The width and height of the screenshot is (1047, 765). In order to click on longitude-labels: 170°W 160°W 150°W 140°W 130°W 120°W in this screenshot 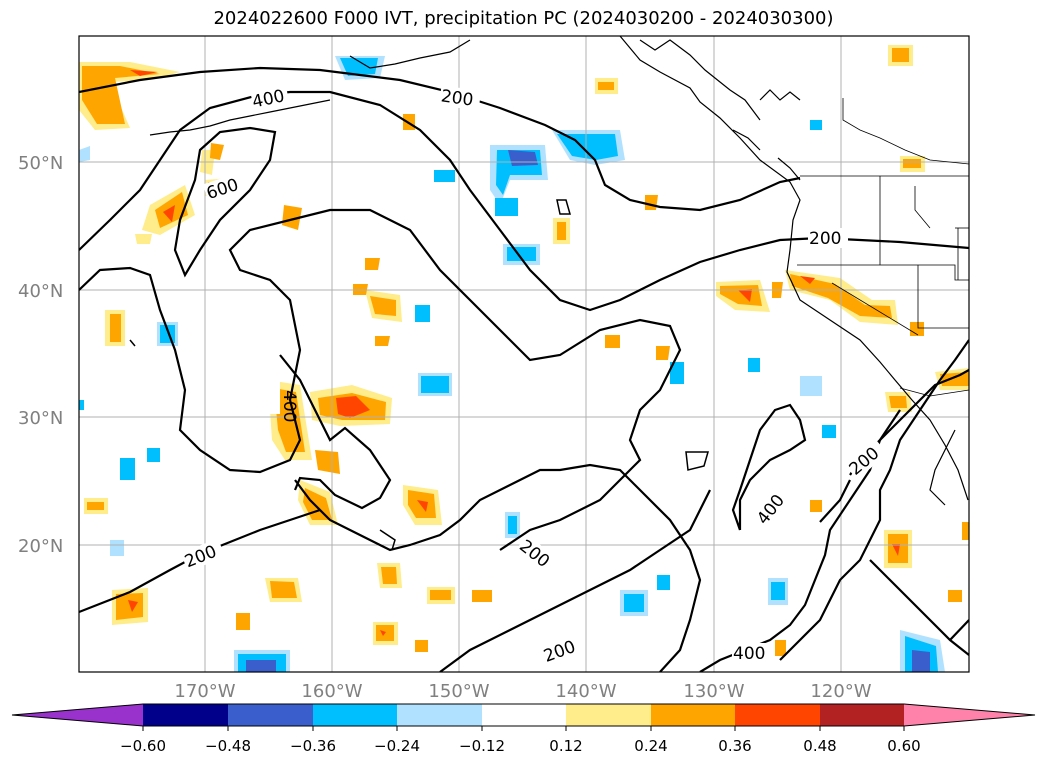, I will do `click(522, 691)`.